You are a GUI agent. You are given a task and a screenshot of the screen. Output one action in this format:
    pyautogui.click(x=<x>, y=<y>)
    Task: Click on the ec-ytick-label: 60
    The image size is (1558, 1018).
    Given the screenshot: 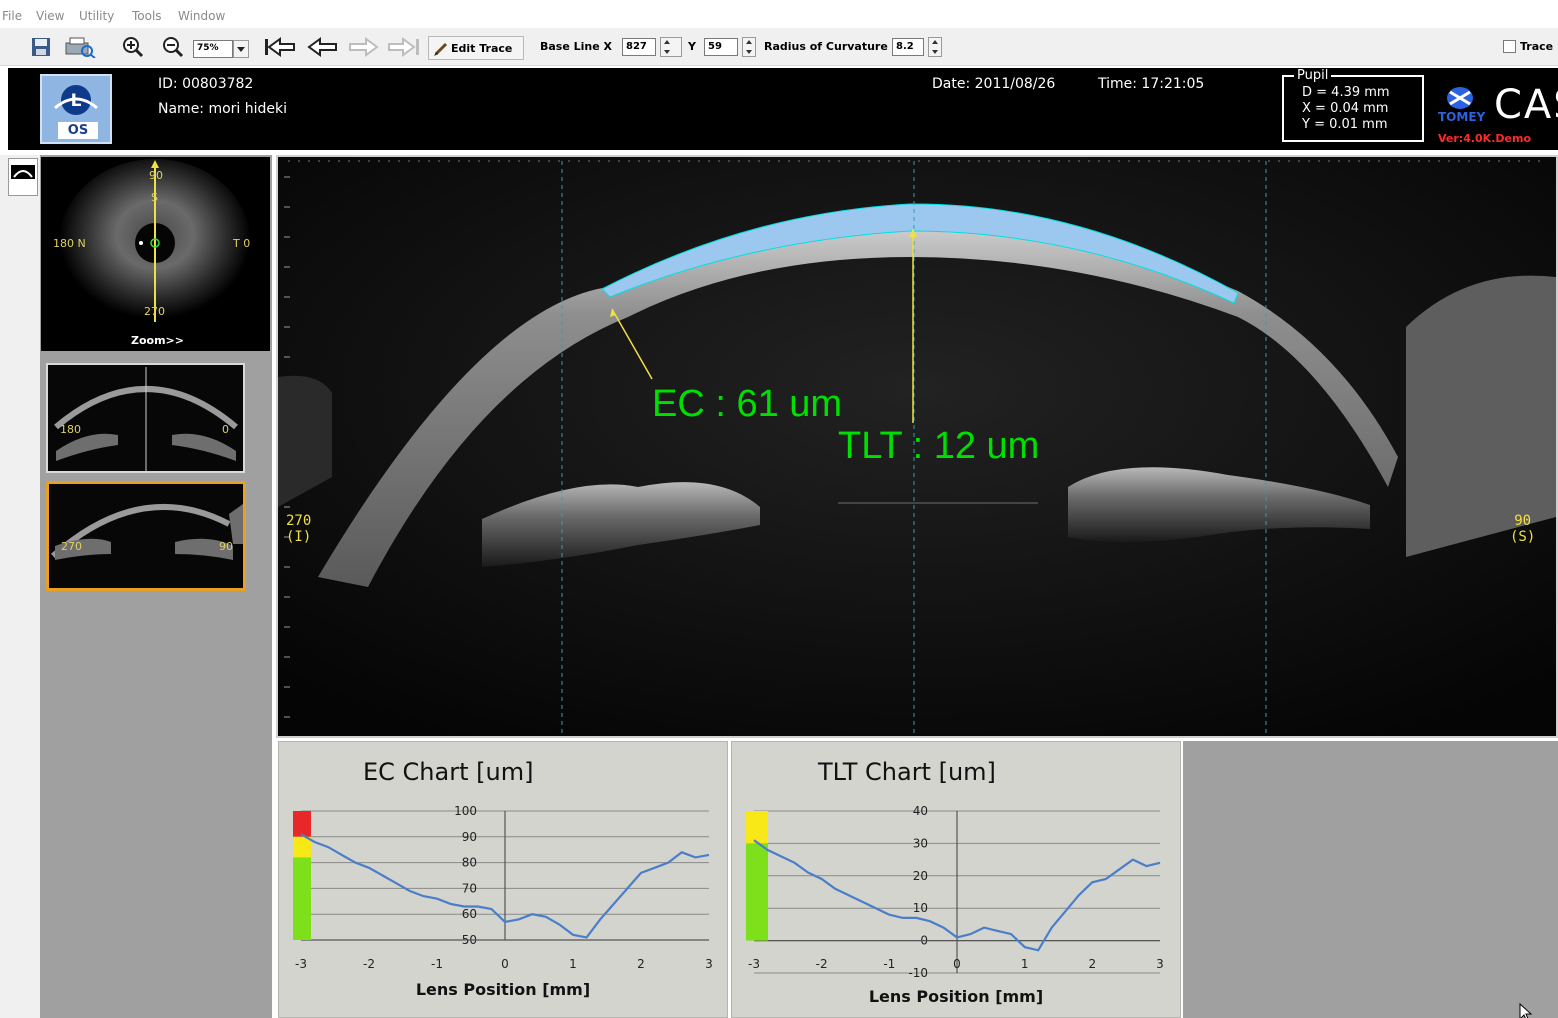 What is the action you would take?
    pyautogui.click(x=469, y=914)
    